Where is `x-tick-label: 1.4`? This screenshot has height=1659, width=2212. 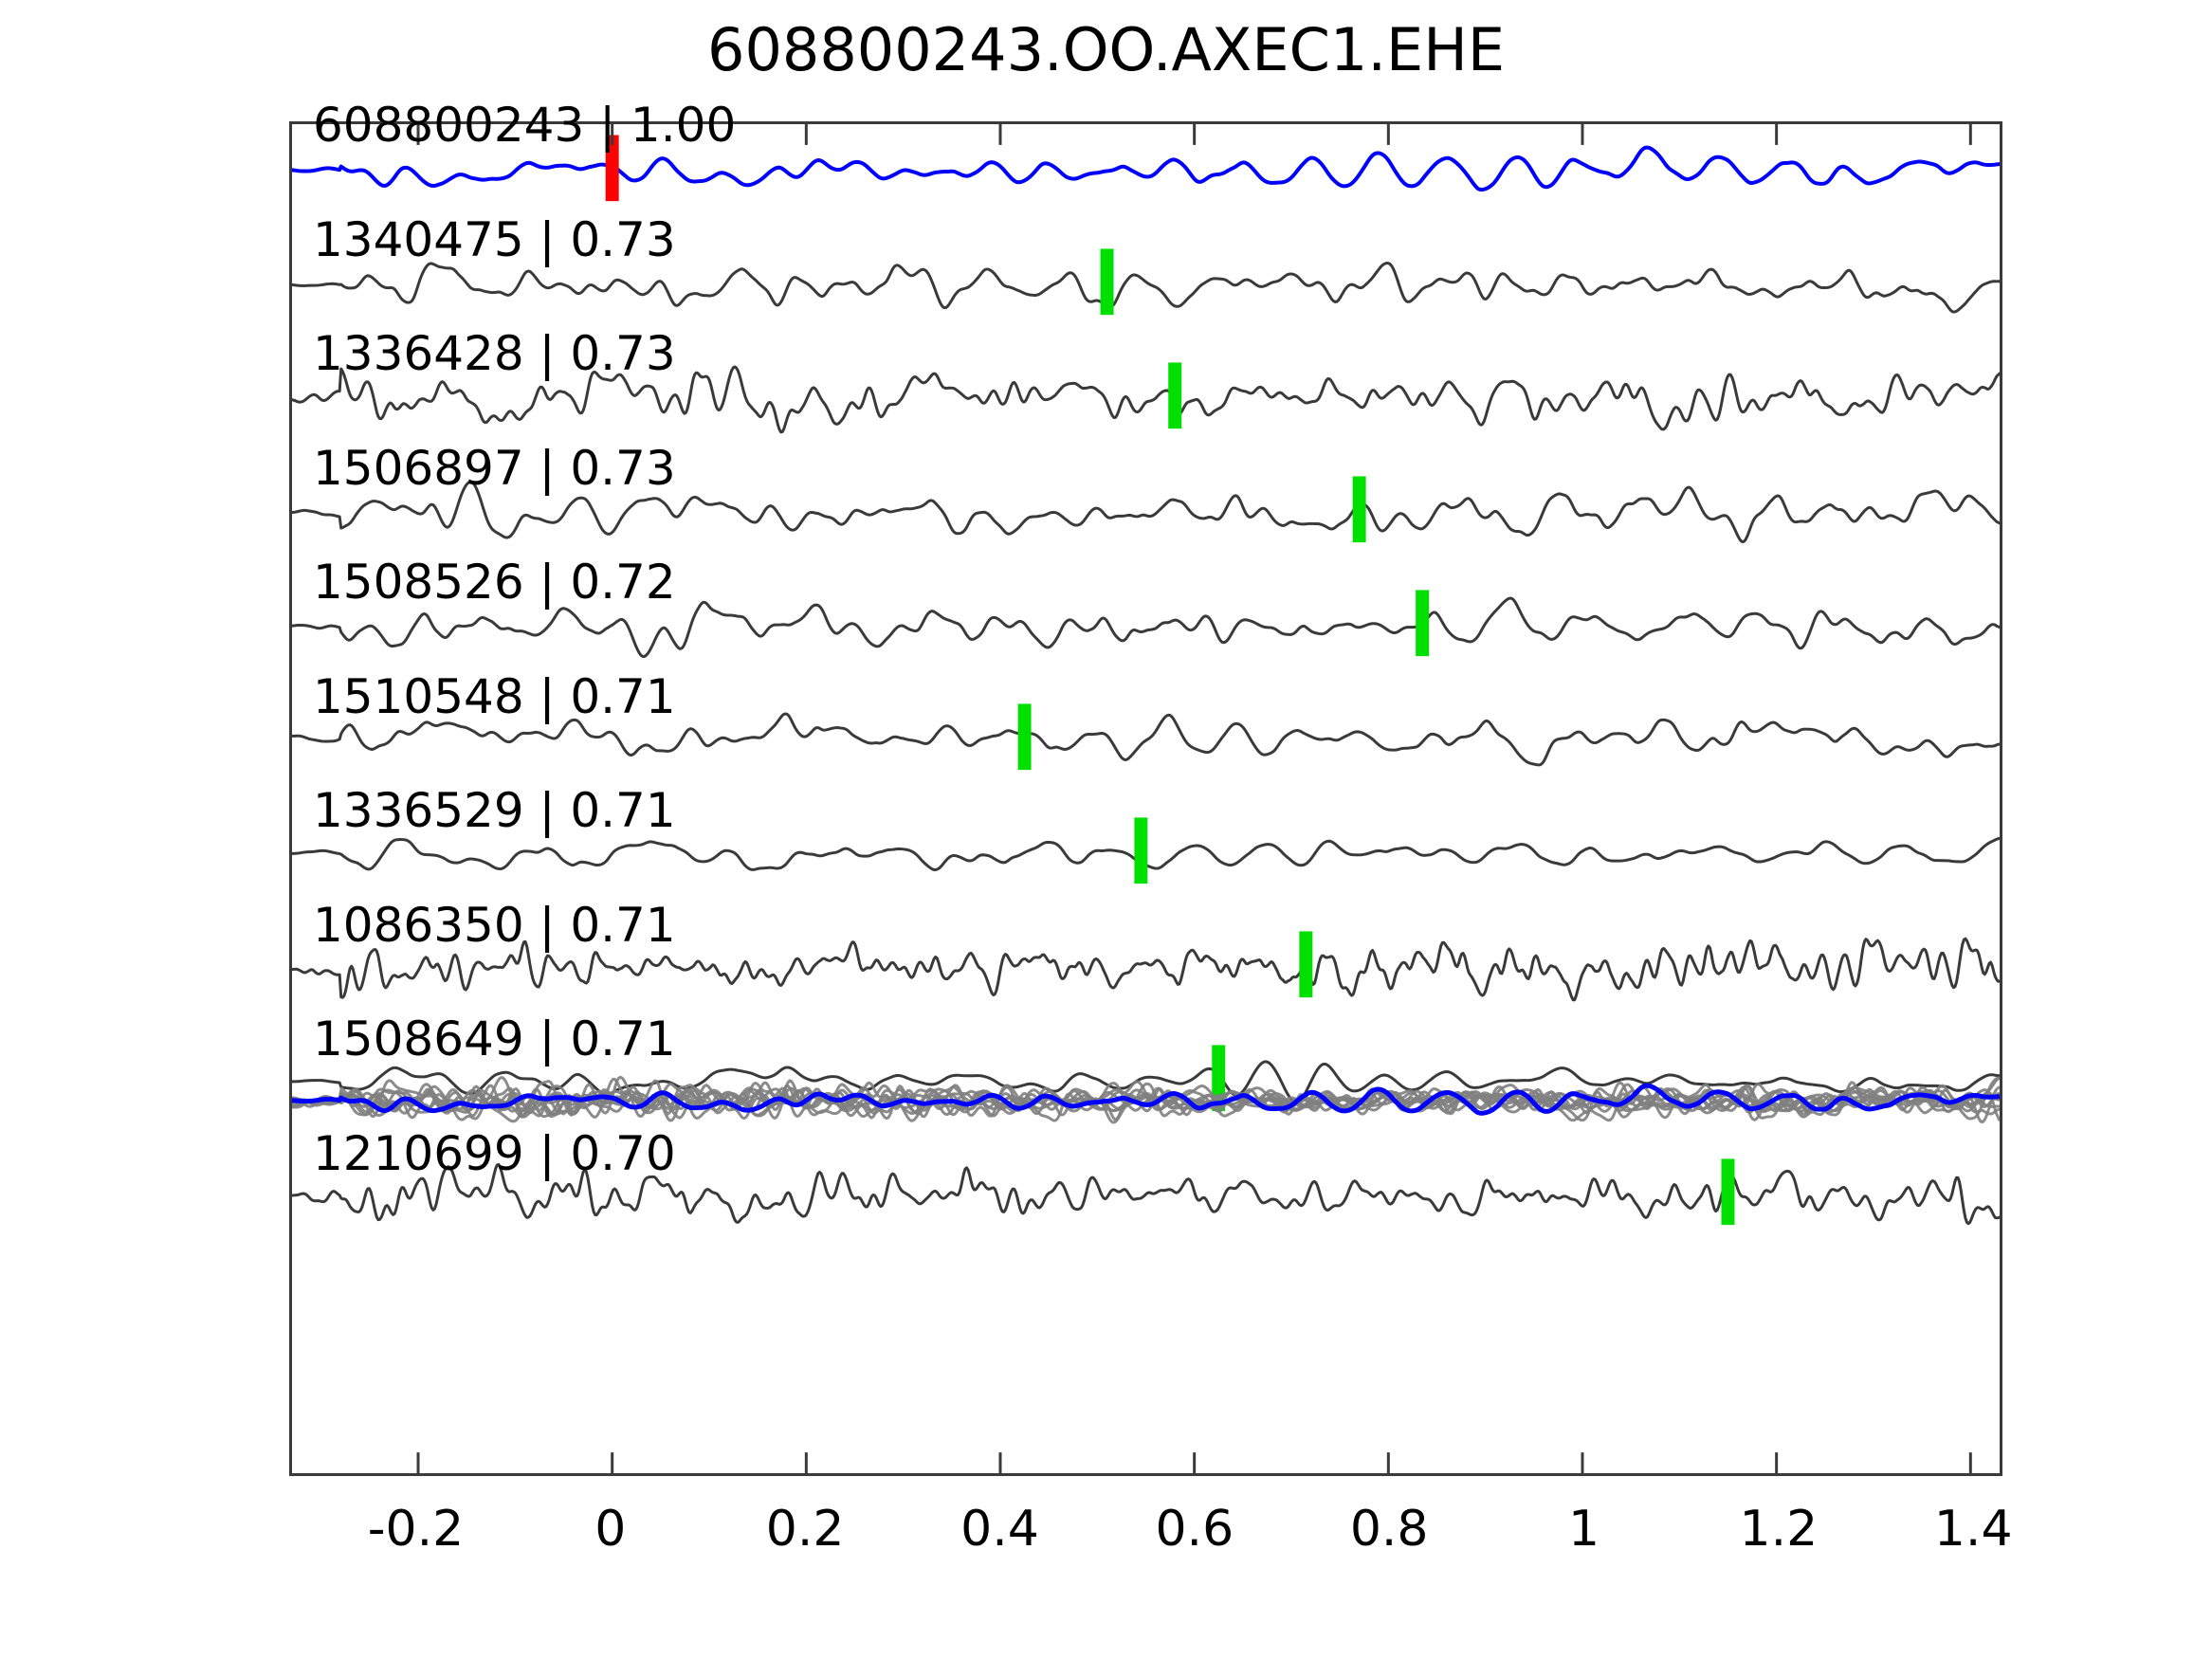
x-tick-label: 1.4 is located at coordinates (1973, 1529).